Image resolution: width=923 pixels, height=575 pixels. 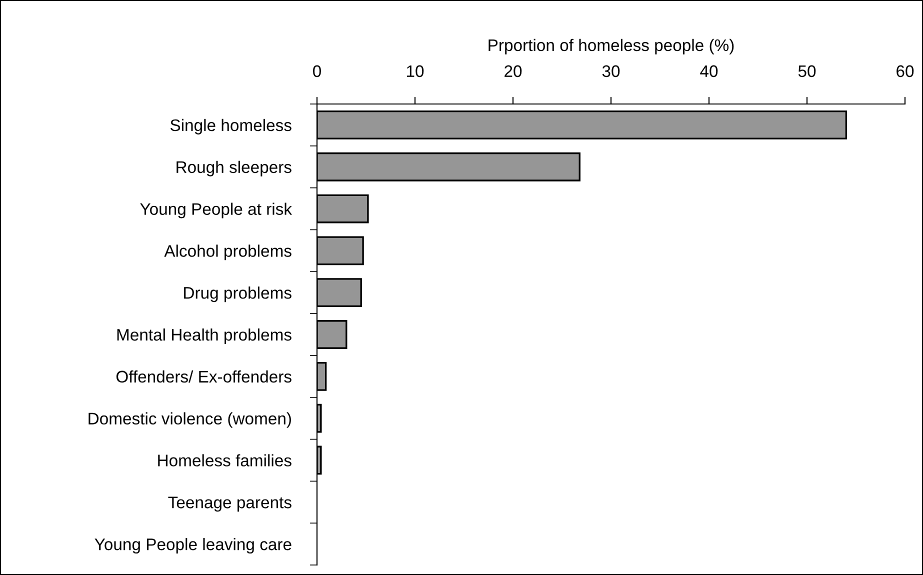 What do you see at coordinates (905, 71) in the screenshot?
I see `x-tick-label: 60` at bounding box center [905, 71].